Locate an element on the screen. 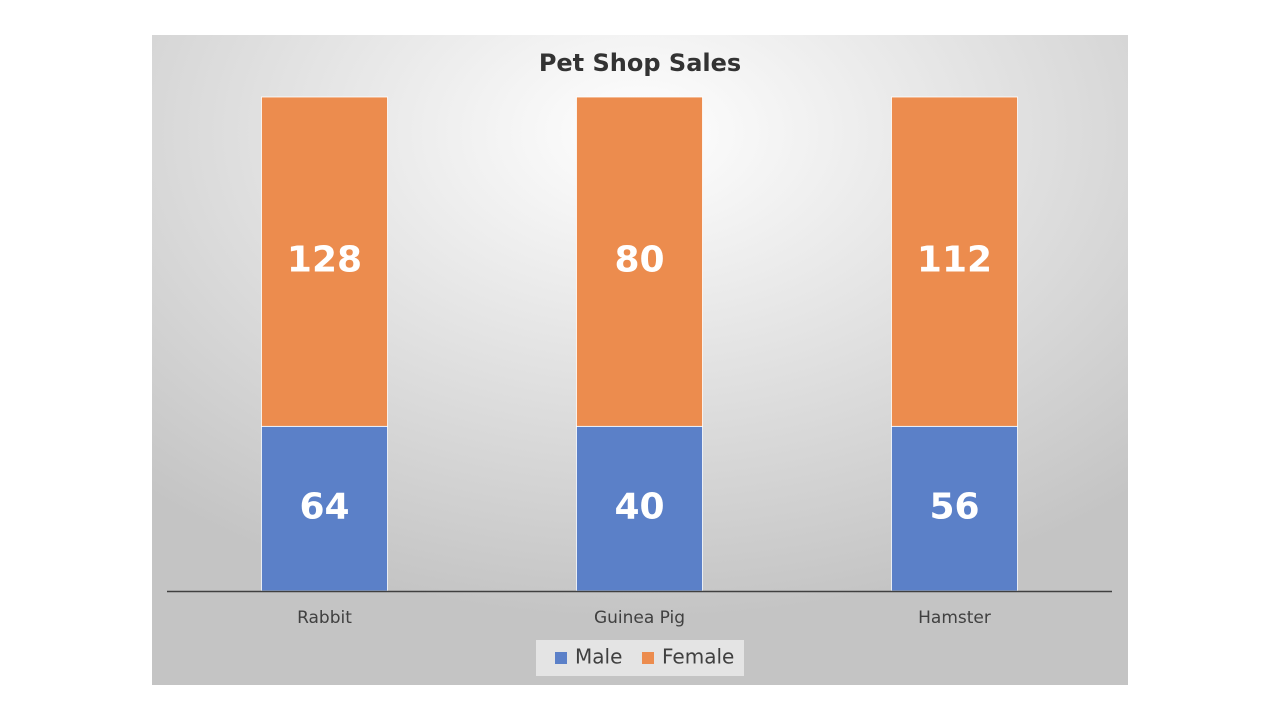 The height and width of the screenshot is (724, 1280). data-label: 56 is located at coordinates (954, 507).